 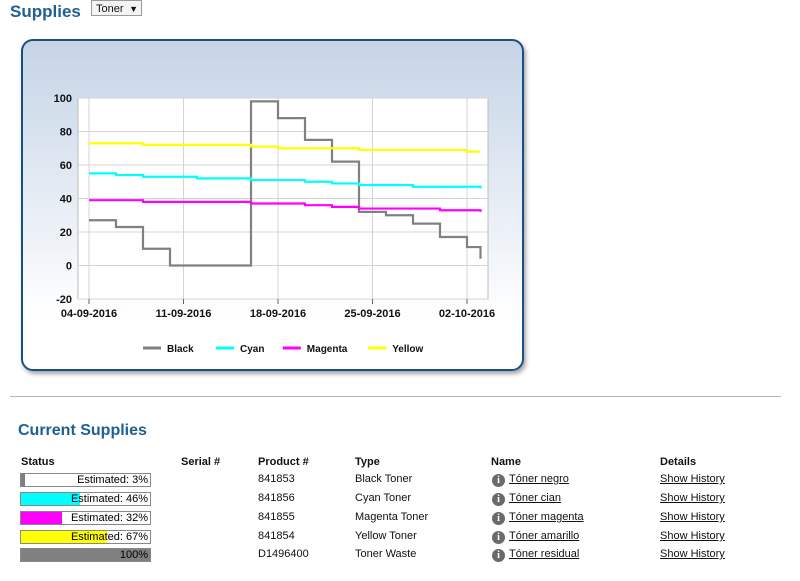 I want to click on product-cell: 841853, so click(x=276, y=479).